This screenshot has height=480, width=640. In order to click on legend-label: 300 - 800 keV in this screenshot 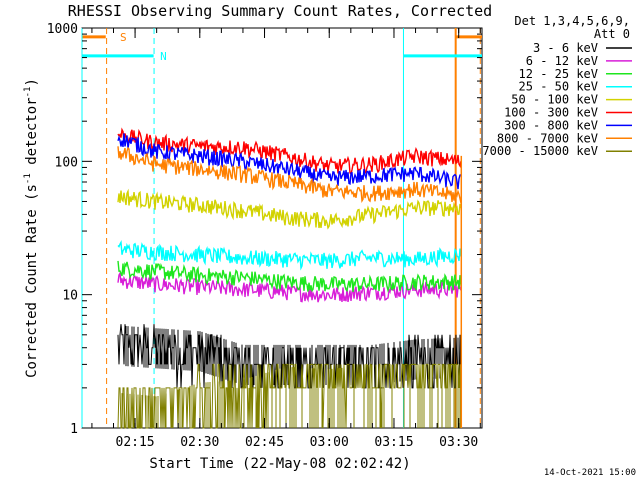, I will do `click(551, 125)`.